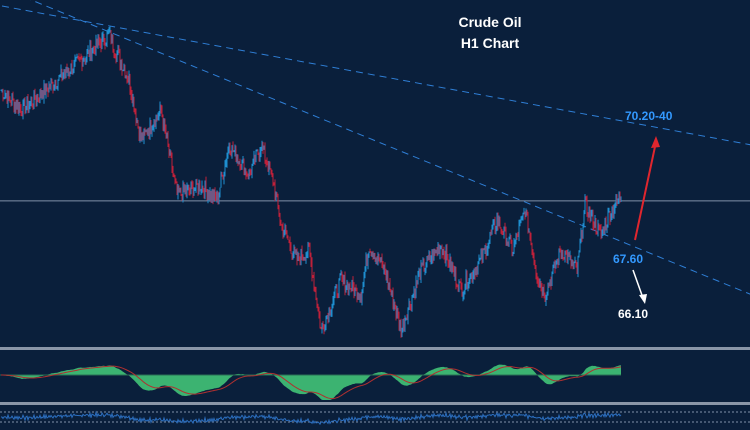  I want to click on chart-title: Crude Oil, so click(490, 22).